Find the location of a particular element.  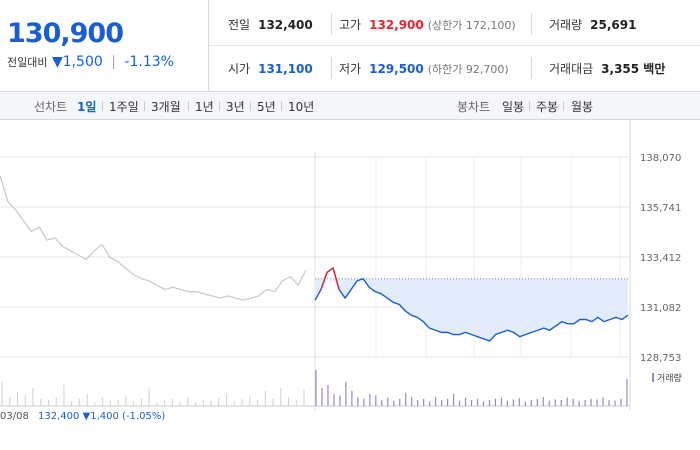

stat-high: 고가 132,900 (상한가 172,100) is located at coordinates (427, 24).